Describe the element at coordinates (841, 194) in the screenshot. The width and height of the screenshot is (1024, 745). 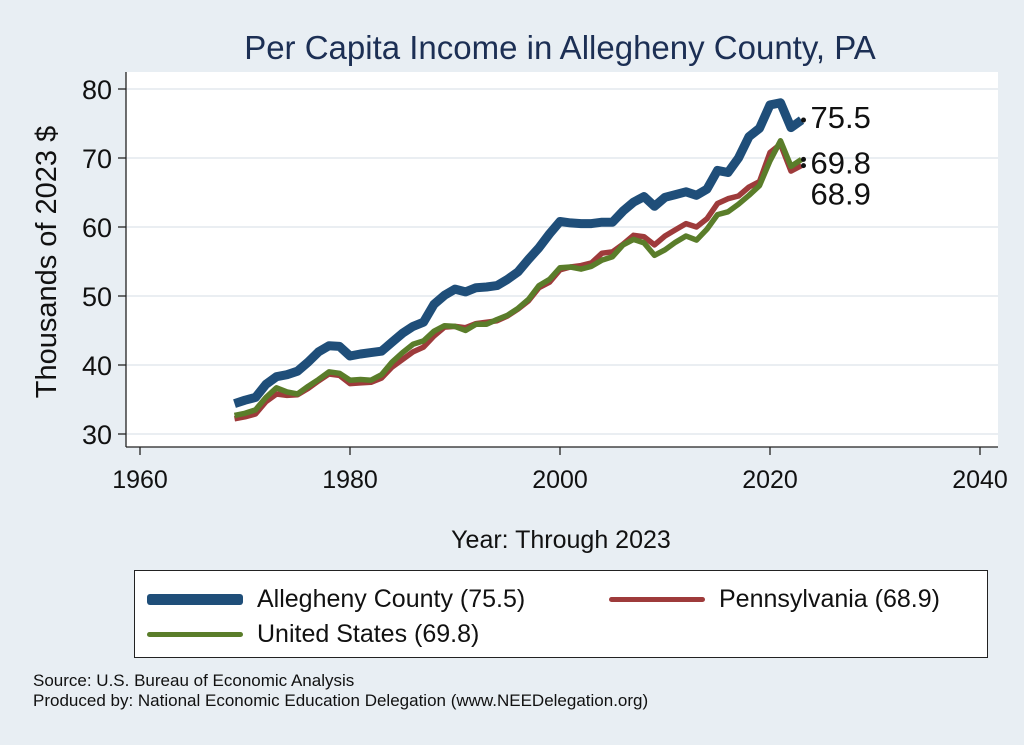
I see `end-label-pennsylvania: 68.9` at that location.